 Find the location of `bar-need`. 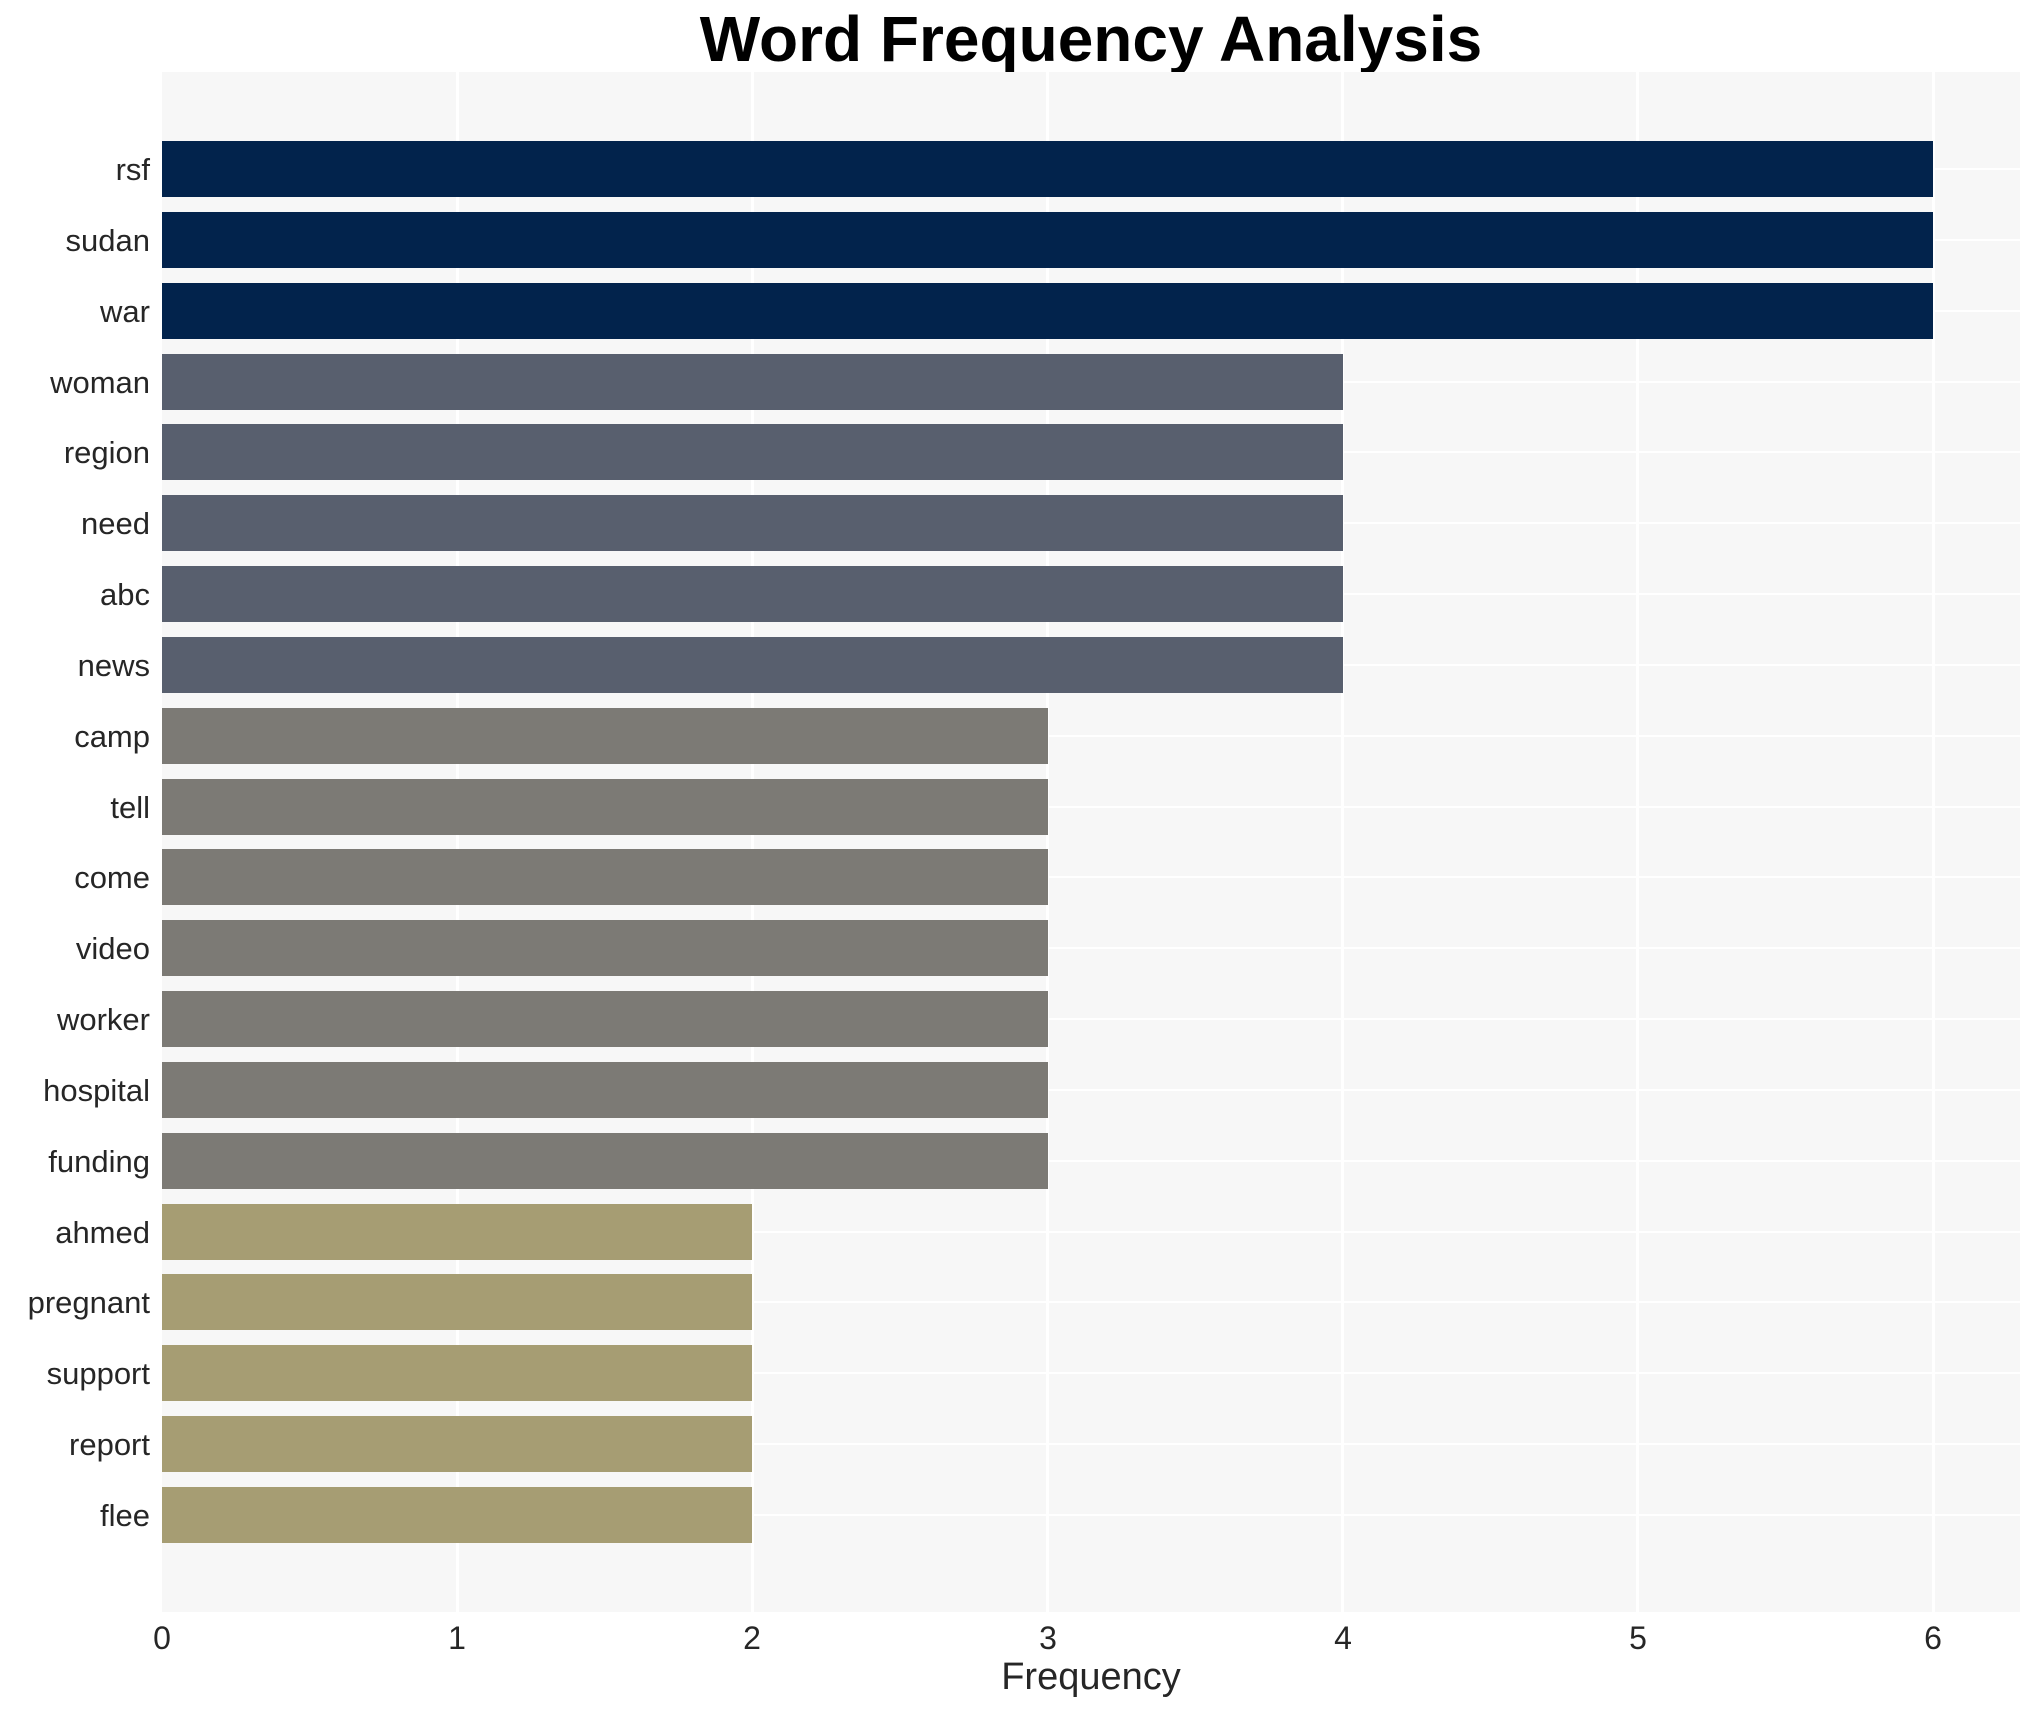

bar-need is located at coordinates (752, 523).